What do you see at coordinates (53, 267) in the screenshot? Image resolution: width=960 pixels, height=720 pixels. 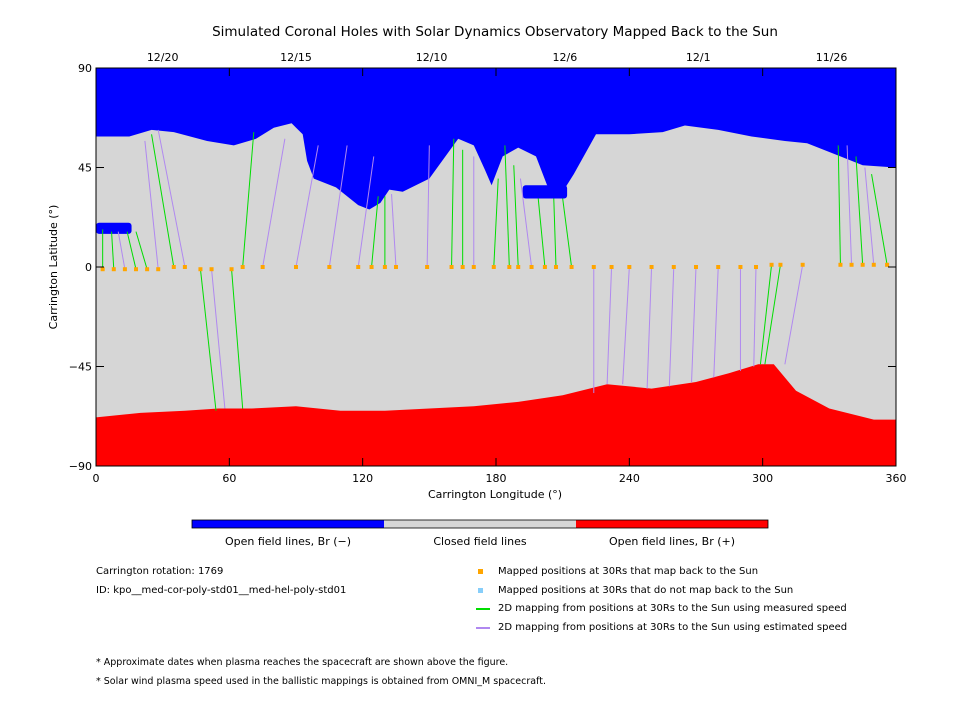 I see `y-axis-label: Carrington Latitude (°)` at bounding box center [53, 267].